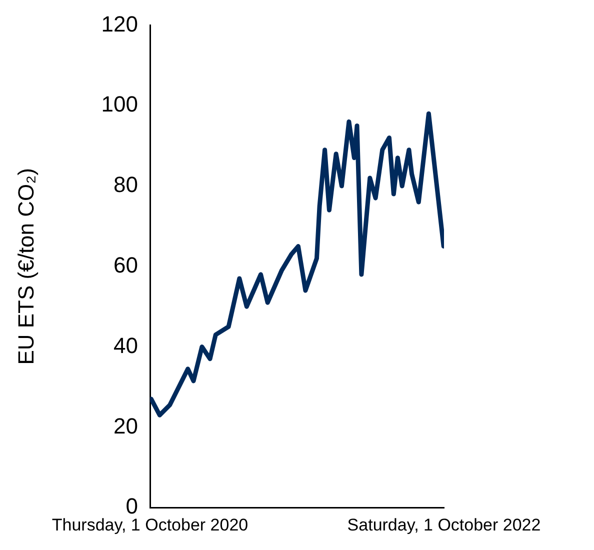  Describe the element at coordinates (444, 524) in the screenshot. I see `x-tick-label: Saturday, 1 October 2022` at that location.